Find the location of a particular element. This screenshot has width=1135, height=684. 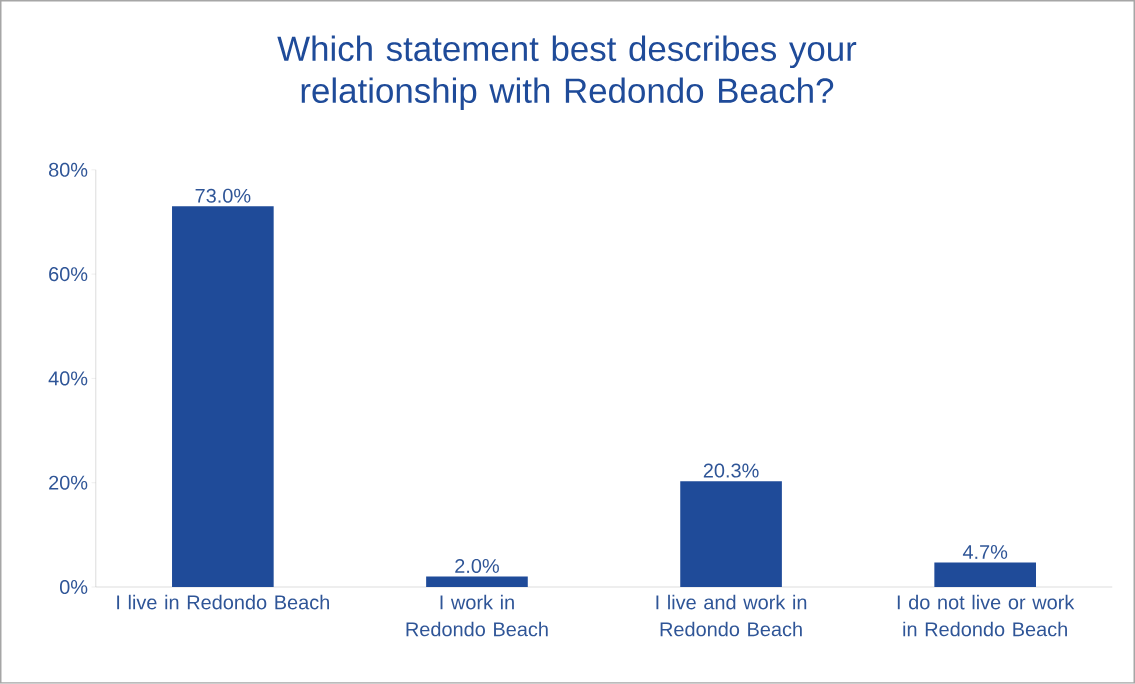

x-tick-label: I do not live or work in Redondo Beach is located at coordinates (986, 615).